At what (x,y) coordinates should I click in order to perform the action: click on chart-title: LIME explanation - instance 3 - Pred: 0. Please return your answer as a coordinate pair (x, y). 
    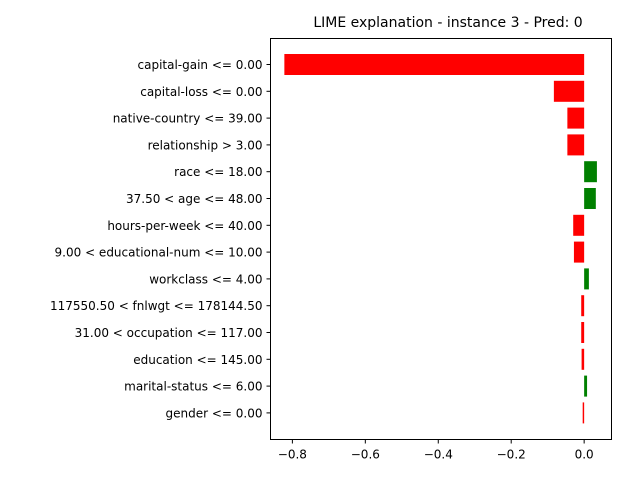
    Looking at the image, I should click on (447, 23).